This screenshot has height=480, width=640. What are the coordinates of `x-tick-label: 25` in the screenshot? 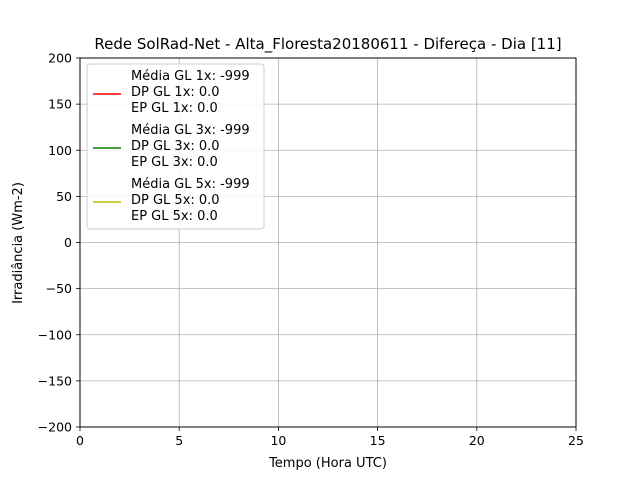 It's located at (576, 440).